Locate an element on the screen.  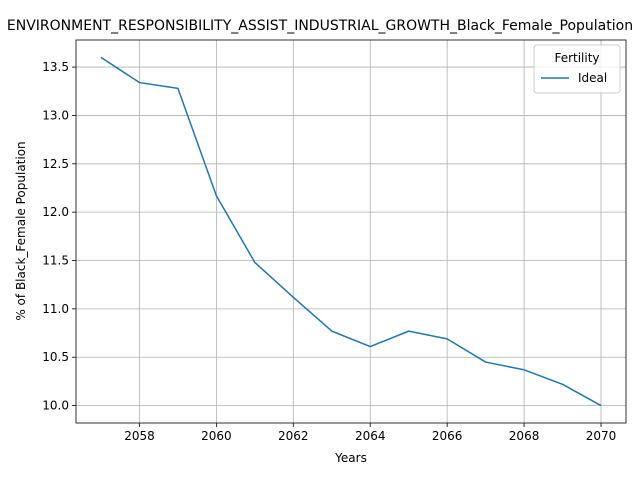
y-tick-label: 11.5 is located at coordinates (55, 261).